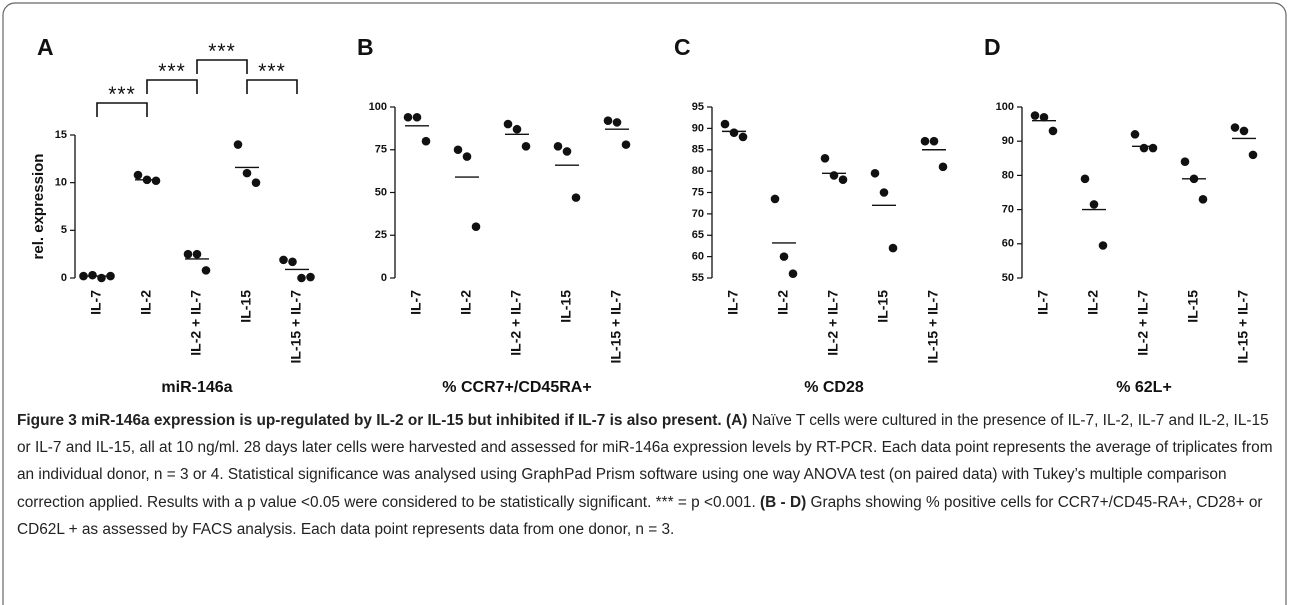 Image resolution: width=1290 pixels, height=605 pixels. I want to click on y-tick-label: 15, so click(61, 135).